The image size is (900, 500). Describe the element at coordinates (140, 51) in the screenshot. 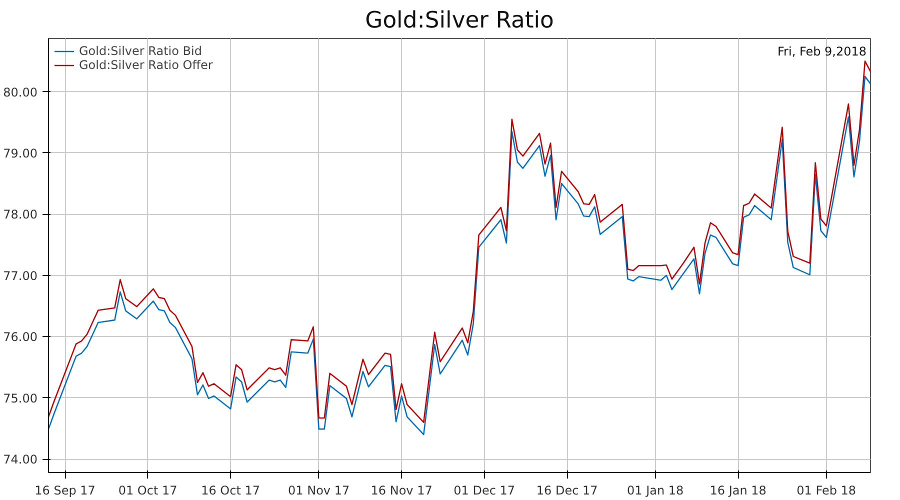

I see `legend-label: Gold:Silver Ratio Bid` at that location.